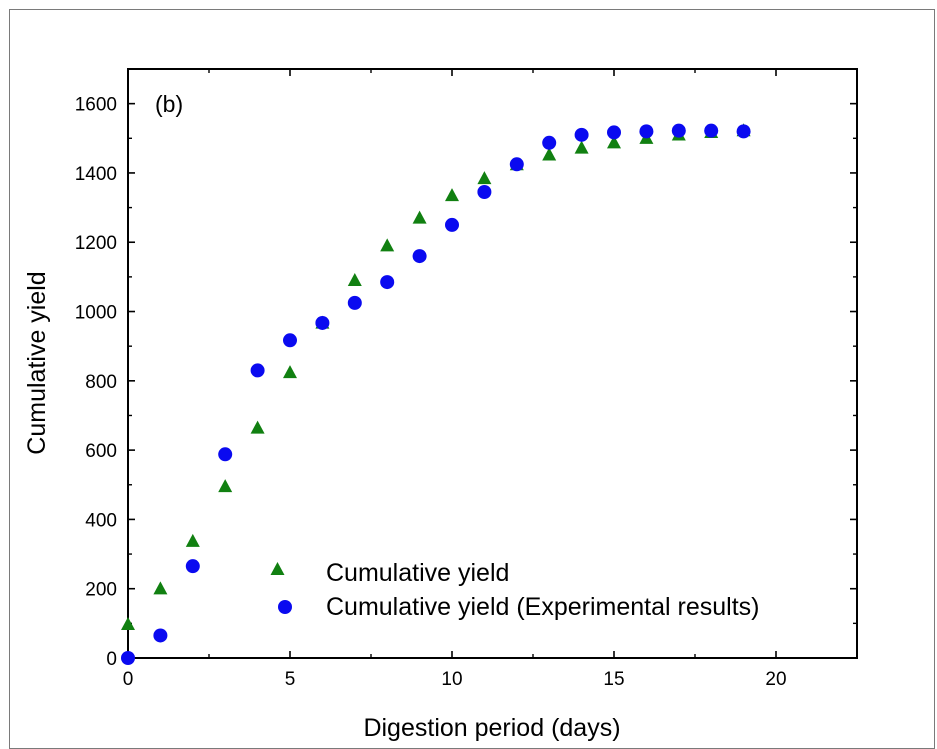 This screenshot has height=749, width=937. What do you see at coordinates (101, 382) in the screenshot?
I see `y-tick-label: 800` at bounding box center [101, 382].